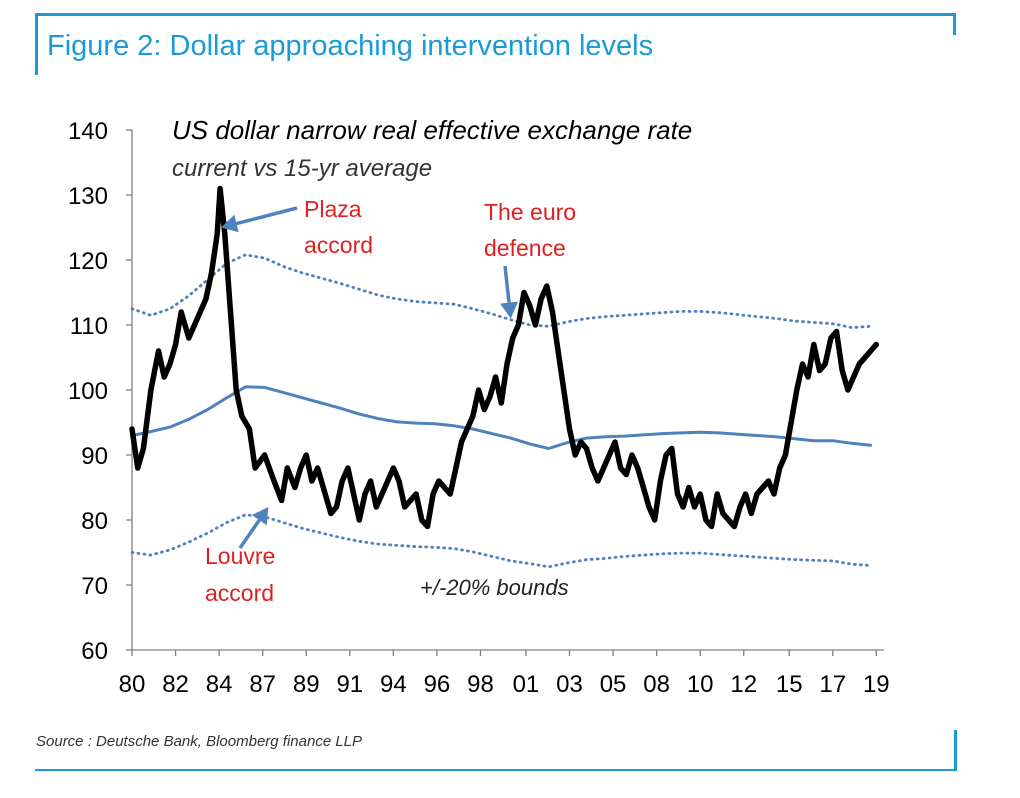 The width and height of the screenshot is (1020, 798). Describe the element at coordinates (393, 684) in the screenshot. I see `x-tick-label: 94` at that location.